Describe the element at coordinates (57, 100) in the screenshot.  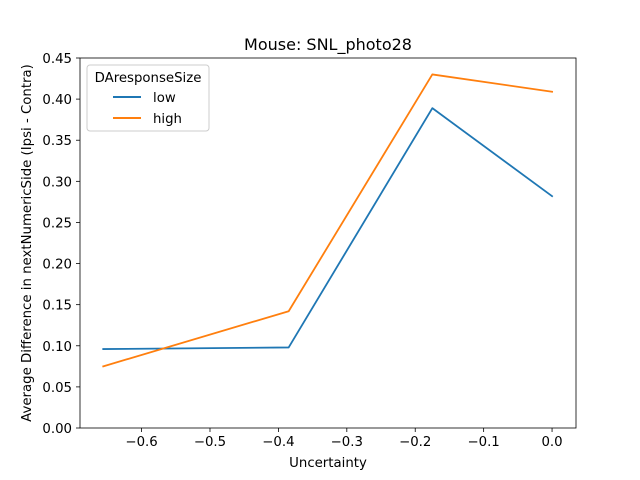
I see `y-tick-label: 0.40` at that location.